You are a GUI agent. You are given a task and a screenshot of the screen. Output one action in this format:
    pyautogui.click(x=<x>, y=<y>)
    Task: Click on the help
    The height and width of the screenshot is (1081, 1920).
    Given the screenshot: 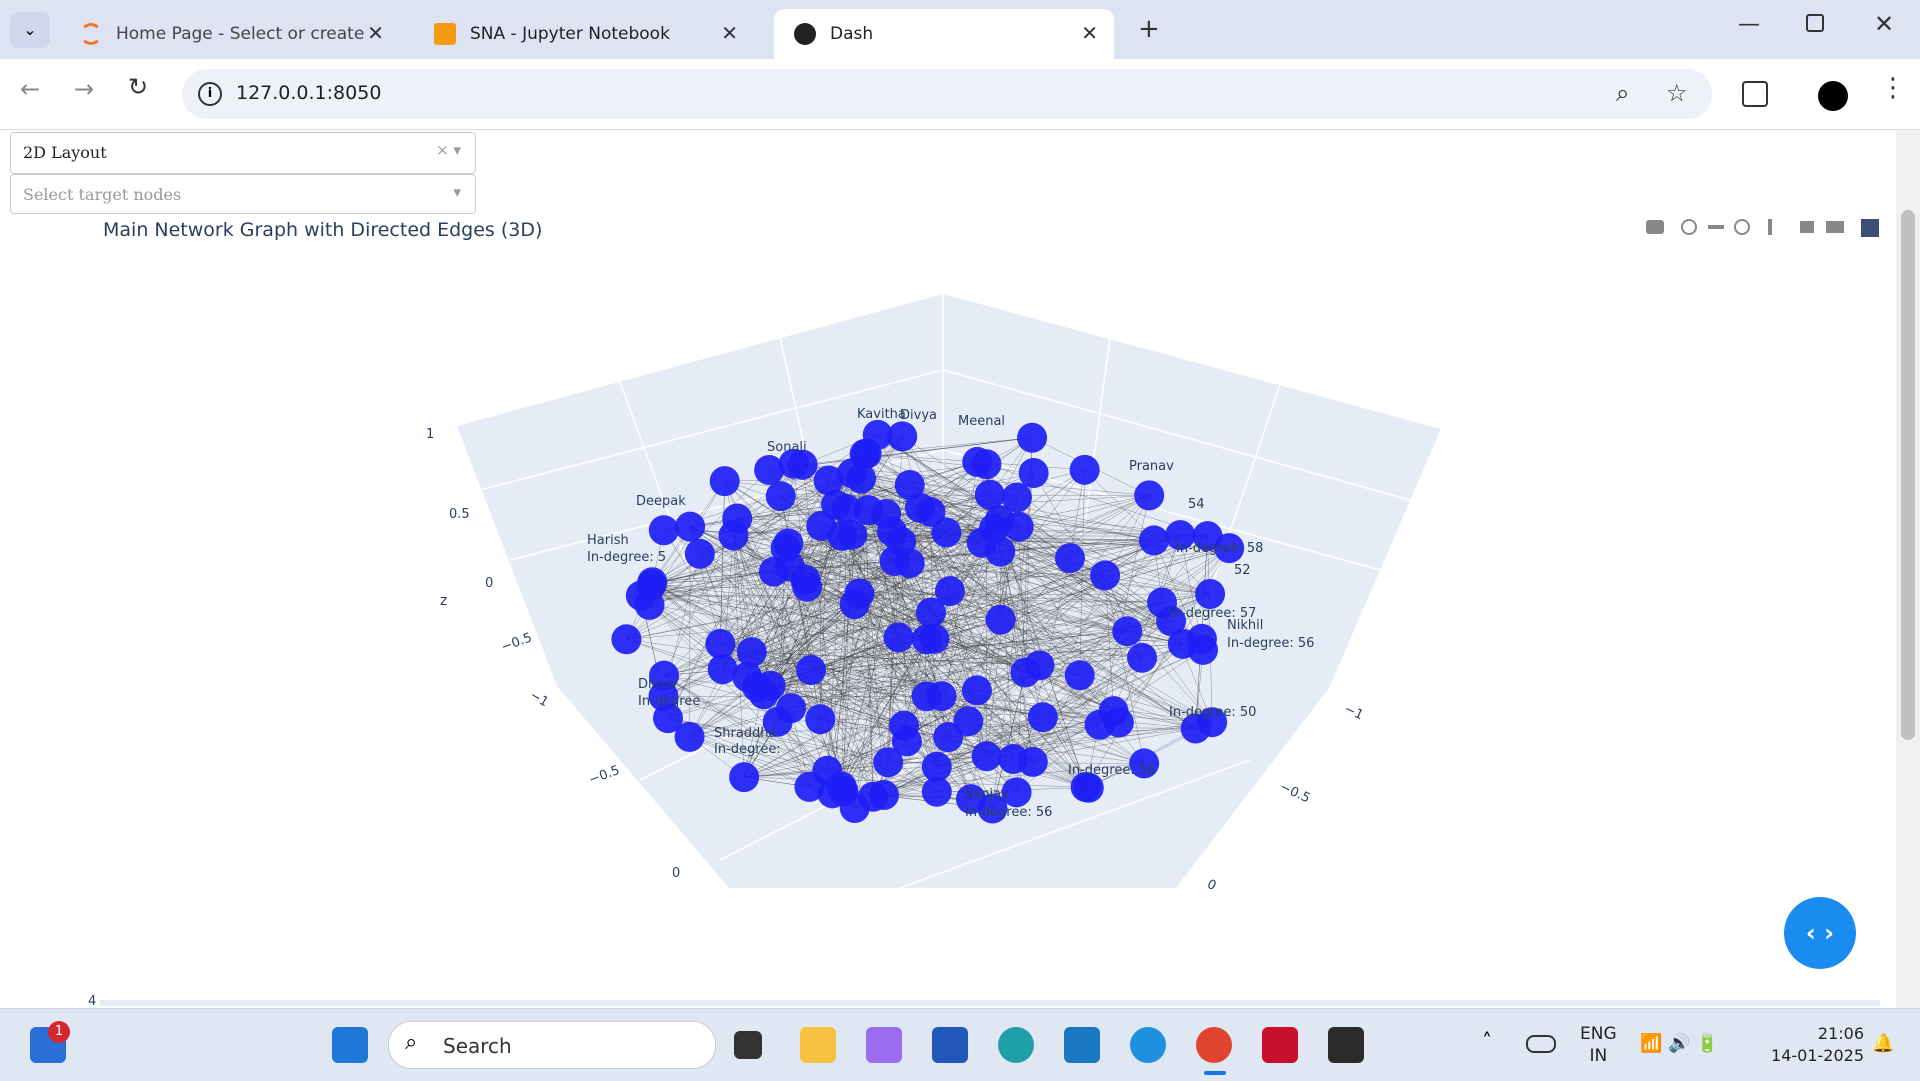 What is the action you would take?
    pyautogui.click(x=1148, y=1045)
    